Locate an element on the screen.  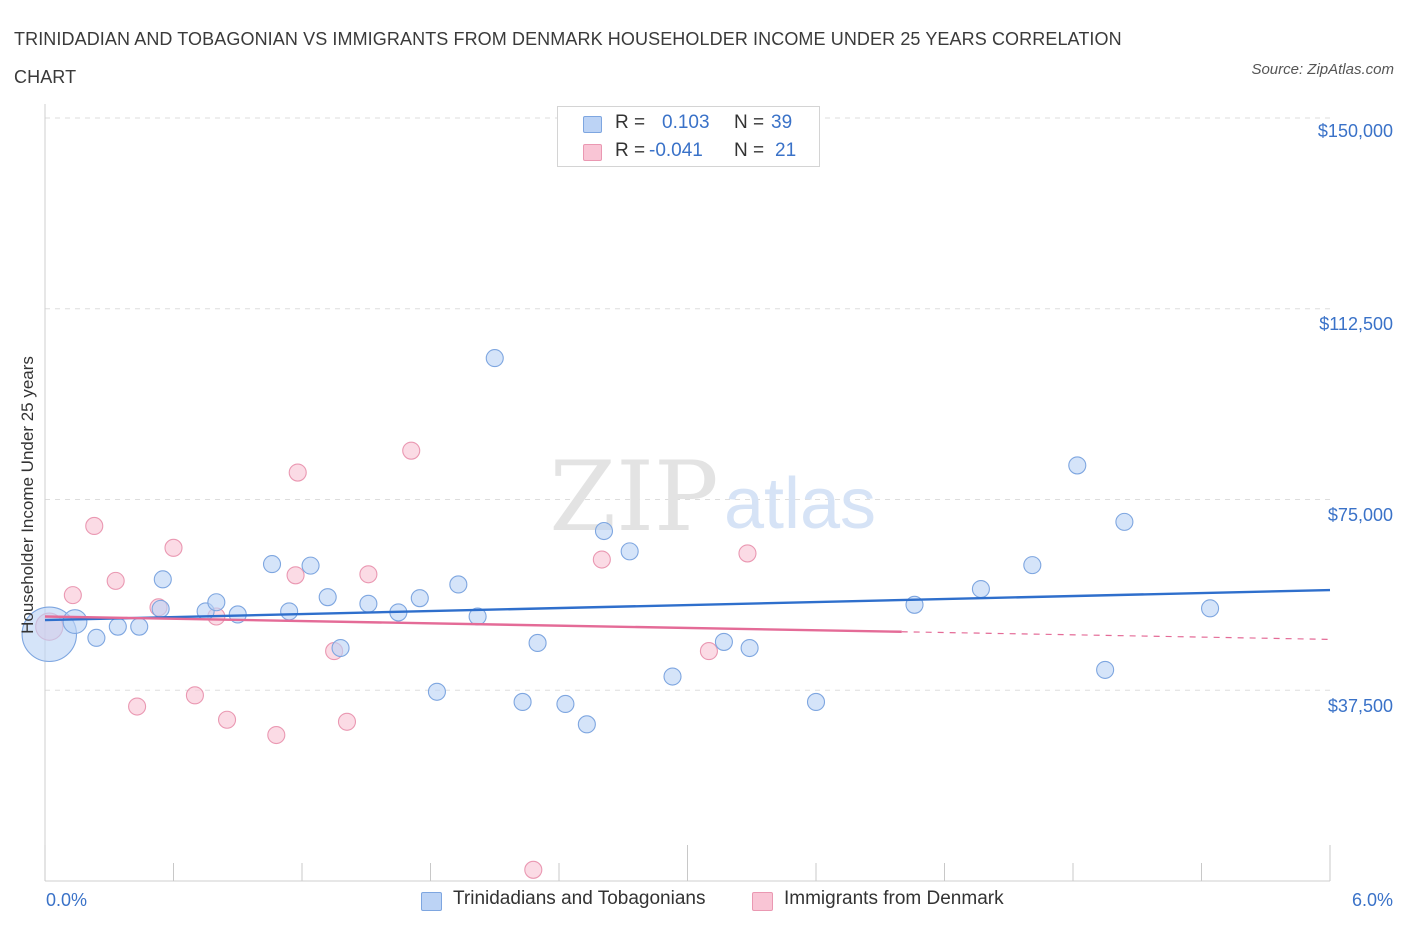
legend-r-value: 0.103 is located at coordinates (686, 122).